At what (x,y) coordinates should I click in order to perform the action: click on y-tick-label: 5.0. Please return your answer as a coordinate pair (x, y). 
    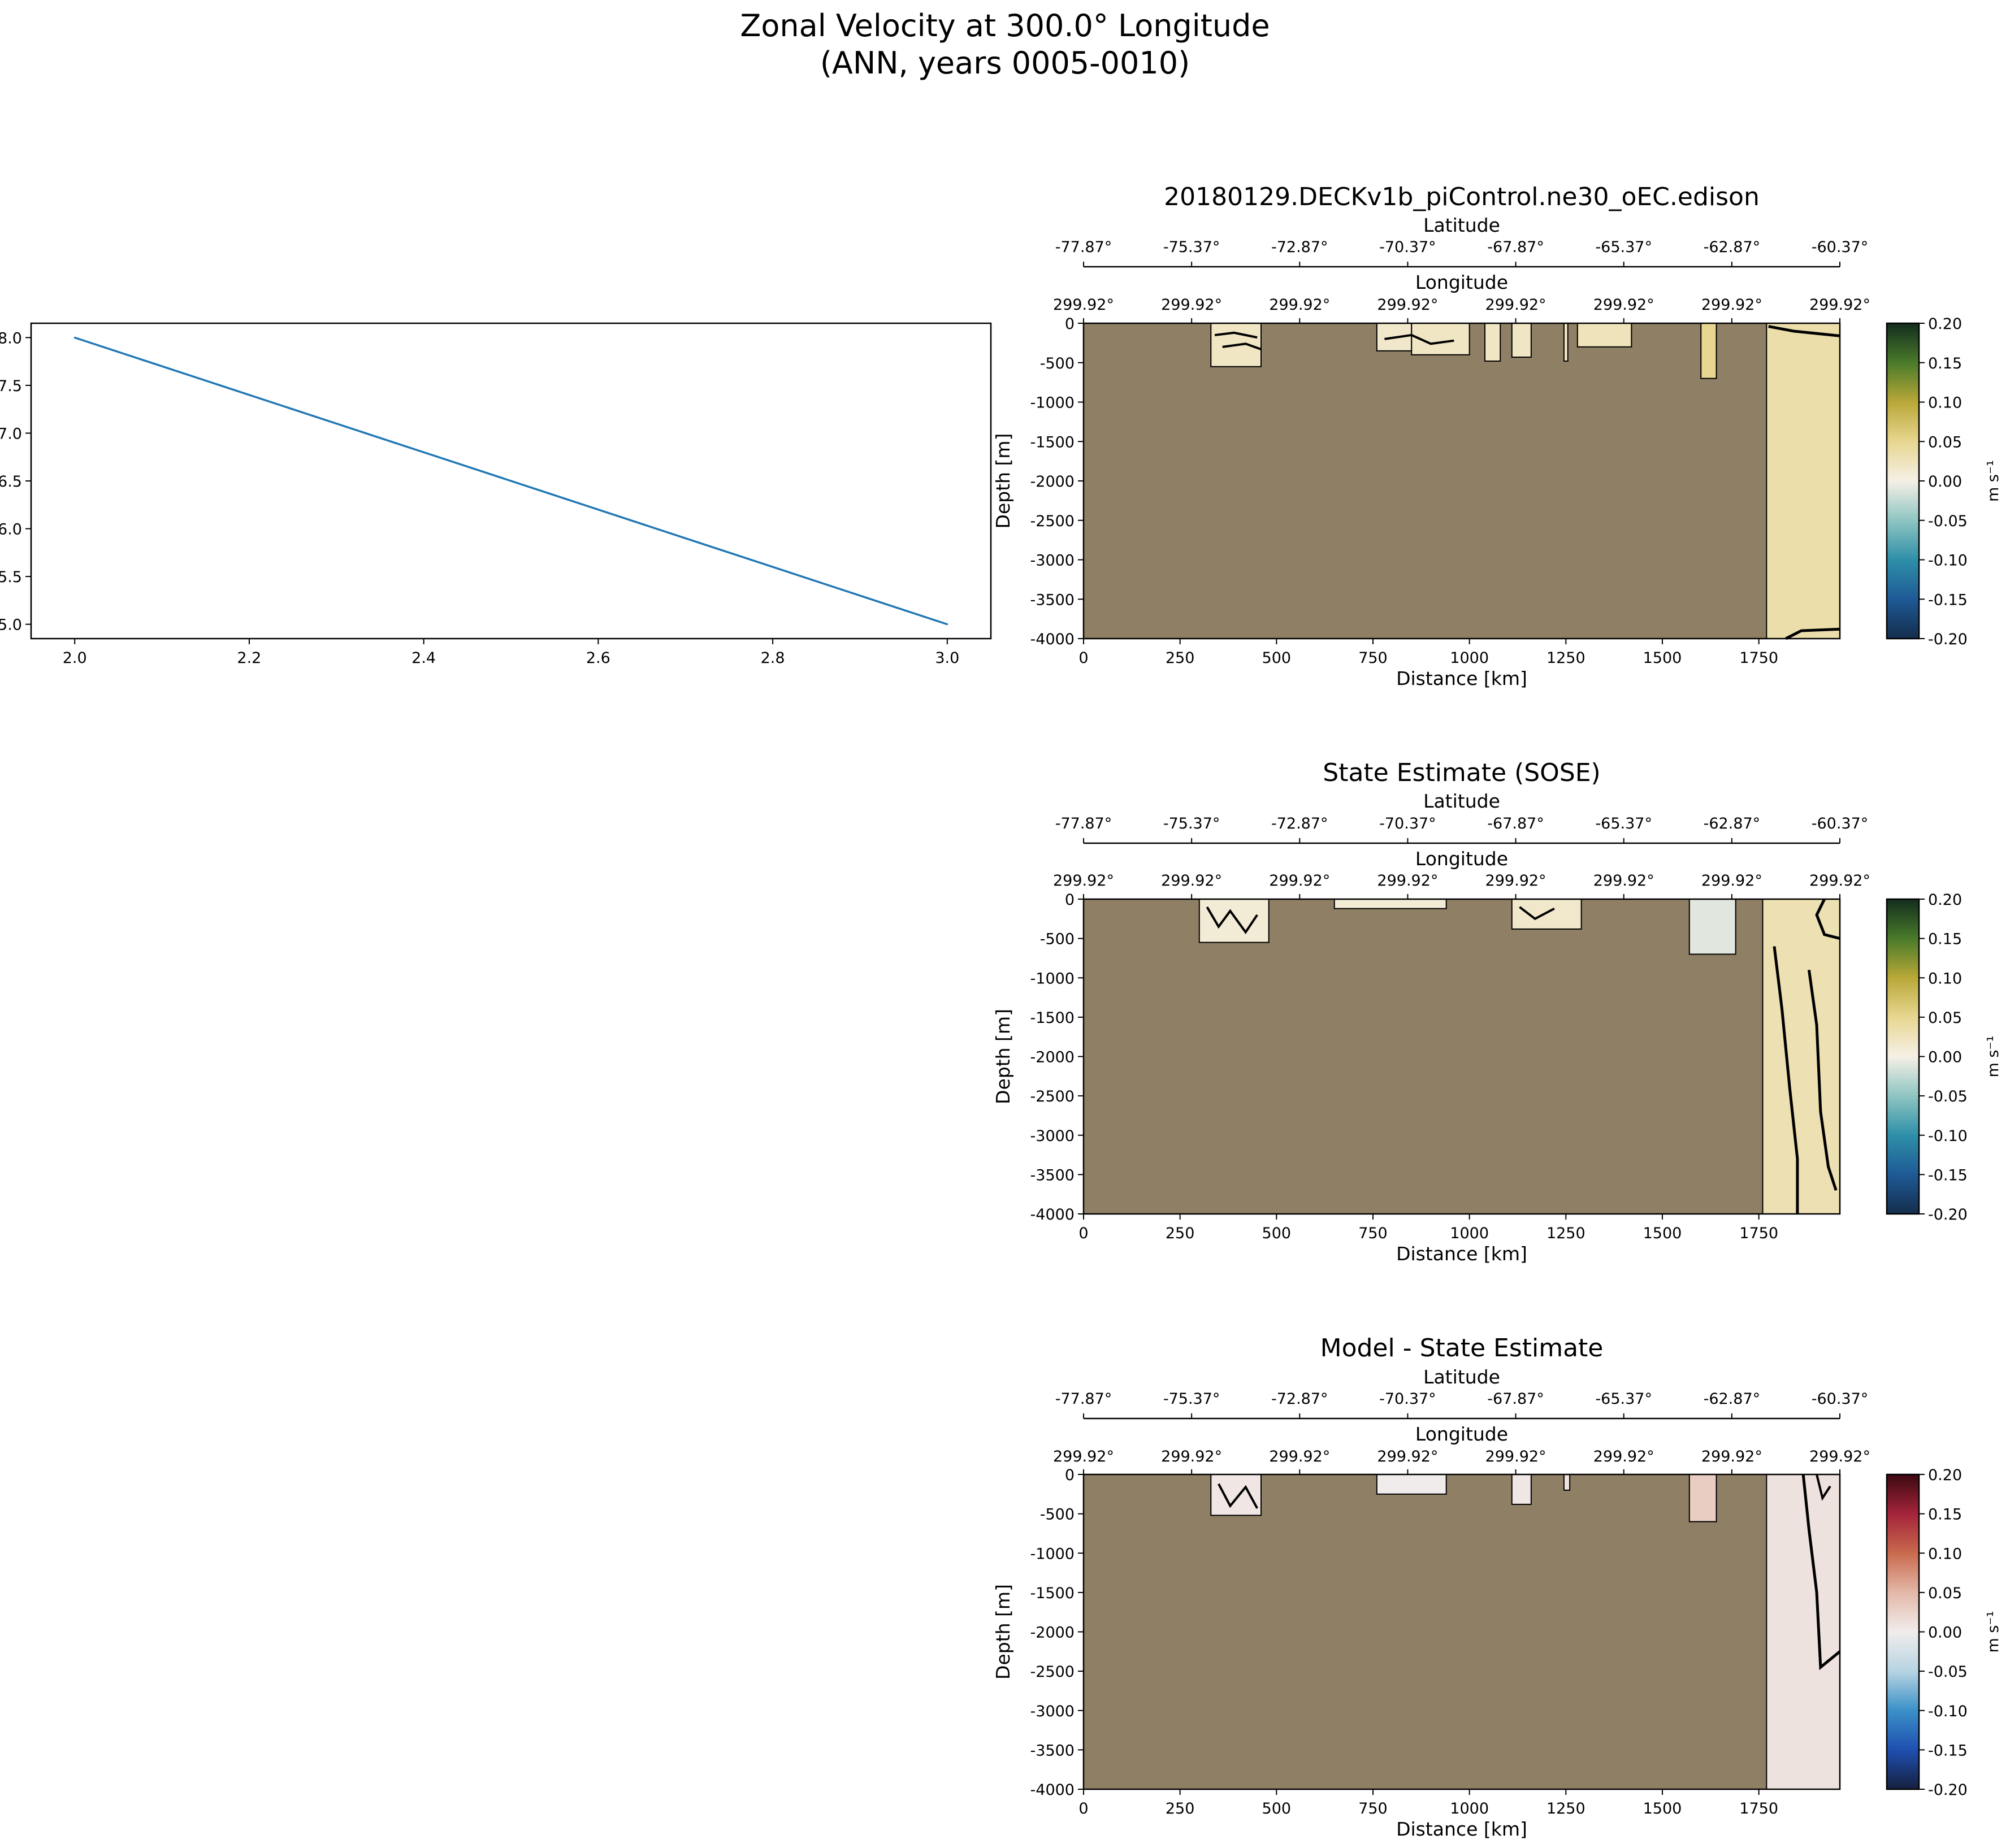
    Looking at the image, I should click on (11, 625).